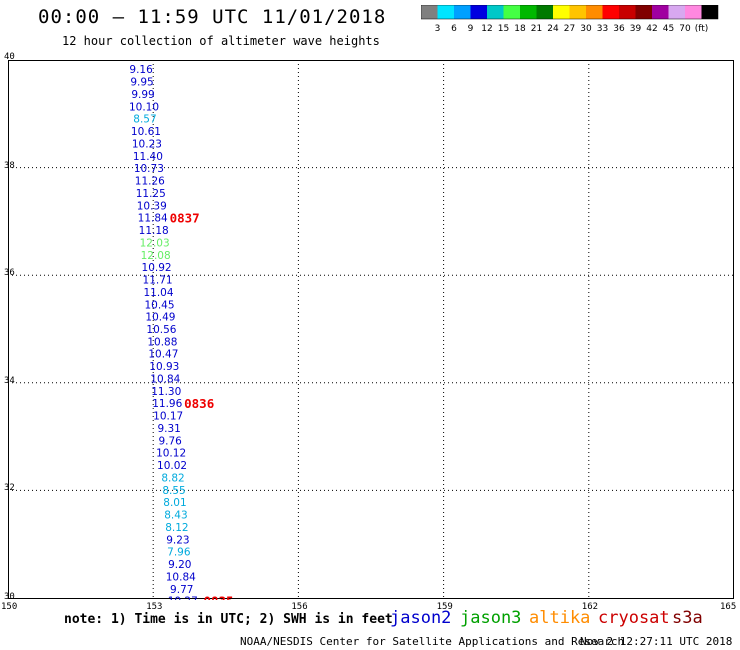 This screenshot has width=740, height=650. Describe the element at coordinates (569, 29) in the screenshot. I see `color-scale-label: 27` at that location.